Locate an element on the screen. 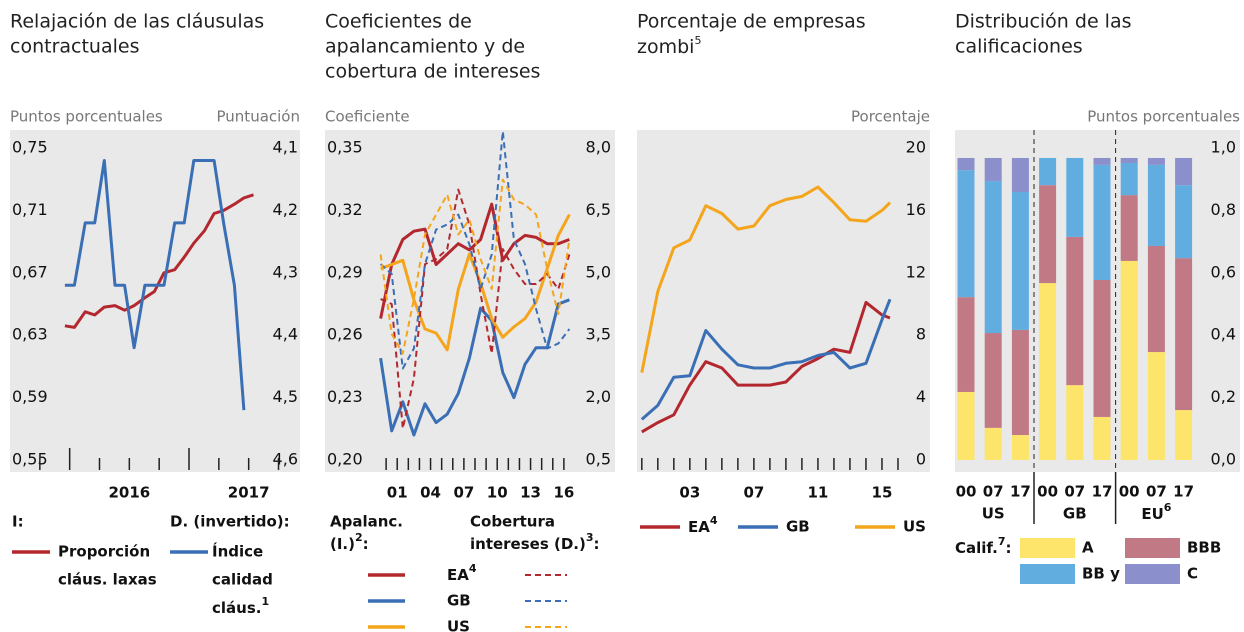 The image size is (1244, 632). footnote-mark: 1 is located at coordinates (265, 601).